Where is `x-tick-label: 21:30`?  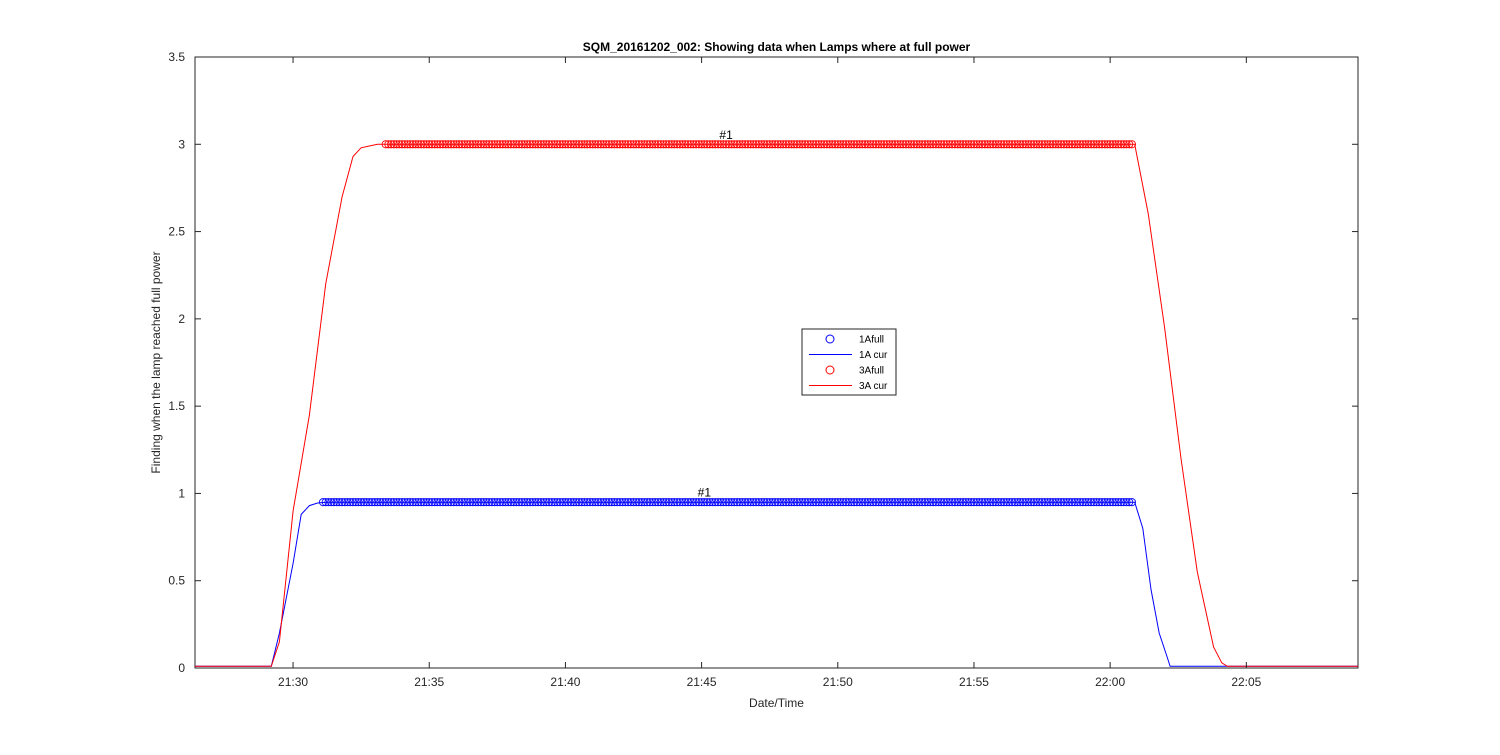 x-tick-label: 21:30 is located at coordinates (293, 682).